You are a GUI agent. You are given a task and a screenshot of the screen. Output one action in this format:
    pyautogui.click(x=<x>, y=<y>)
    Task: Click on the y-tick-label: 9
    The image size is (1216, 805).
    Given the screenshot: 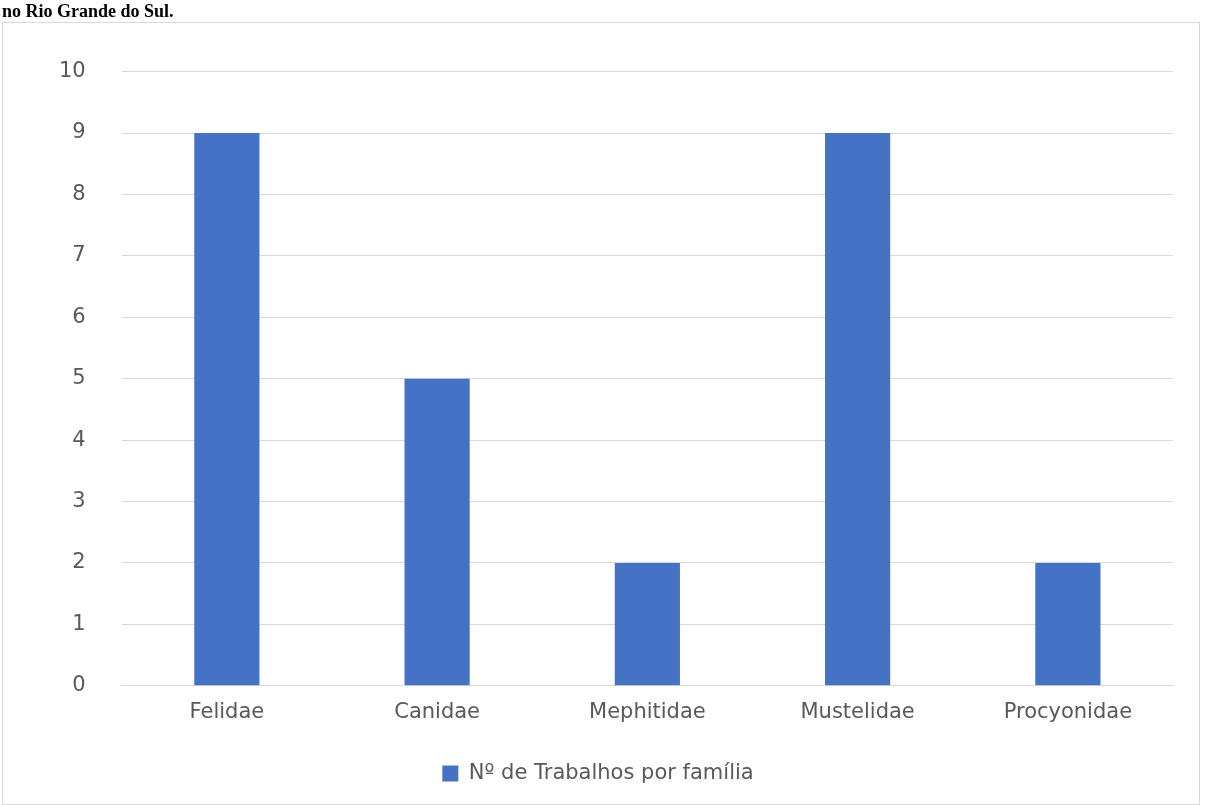 What is the action you would take?
    pyautogui.click(x=79, y=131)
    